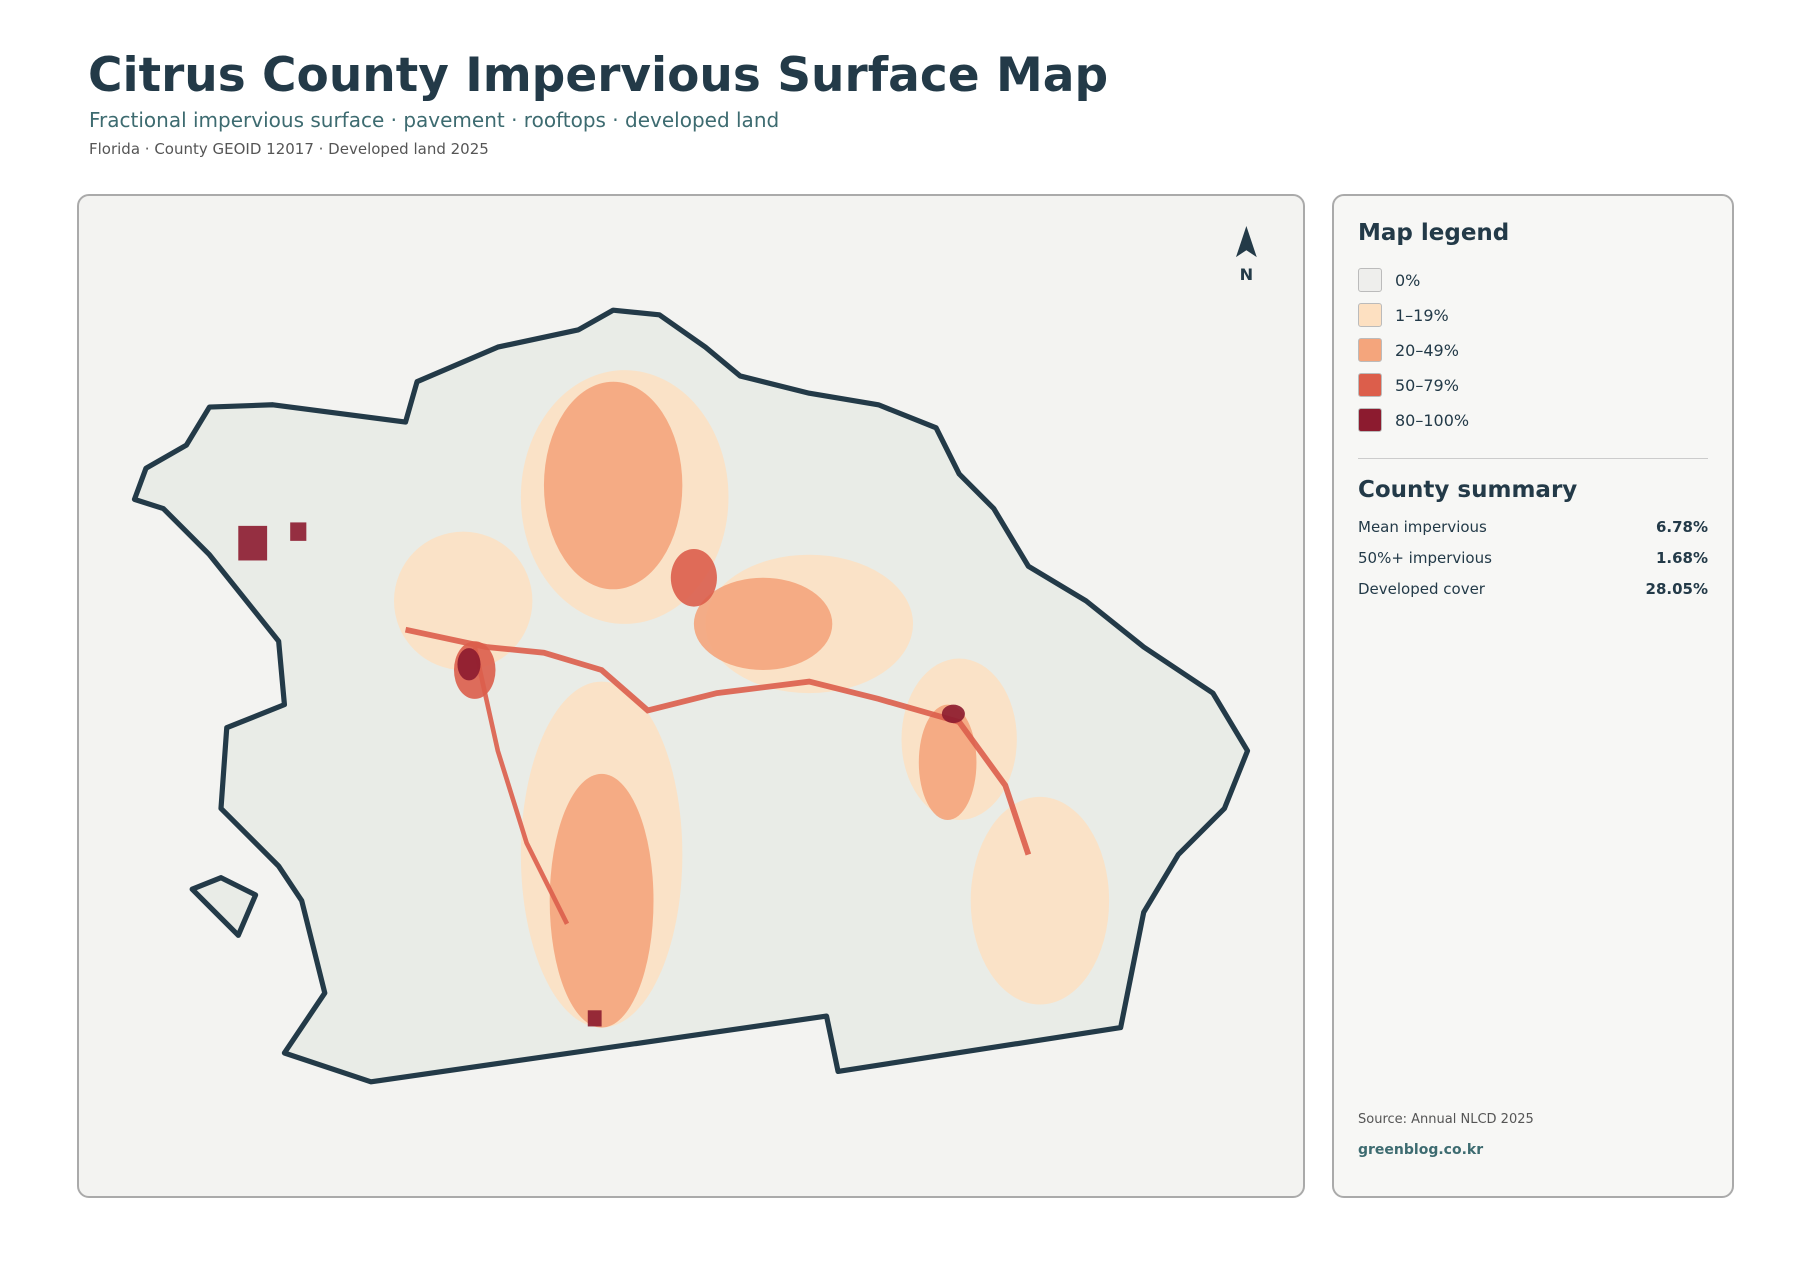 This screenshot has width=1800, height=1273. What do you see at coordinates (1681, 527) in the screenshot?
I see `summary-value: 6.78%` at bounding box center [1681, 527].